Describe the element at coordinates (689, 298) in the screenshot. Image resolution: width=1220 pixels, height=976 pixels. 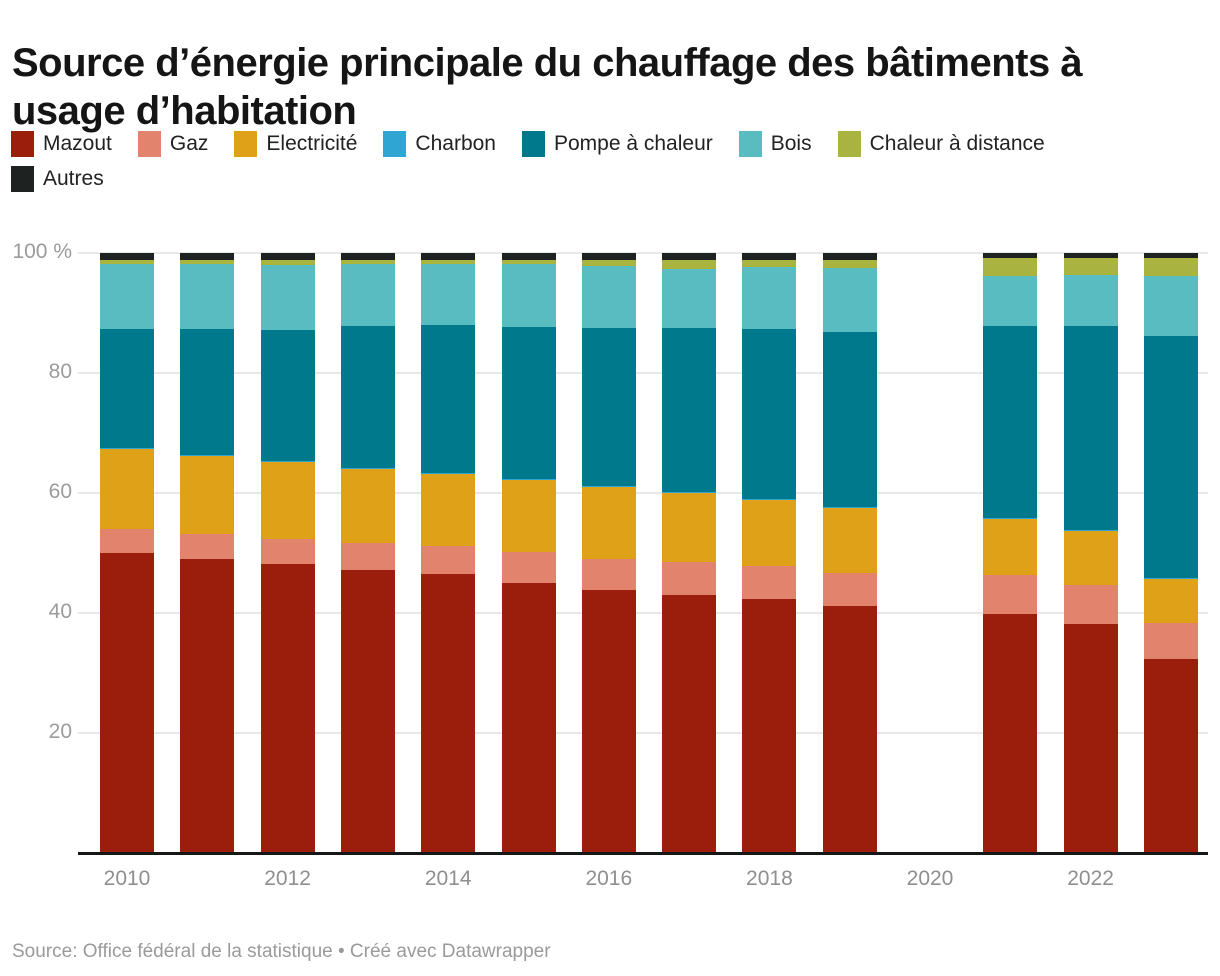
I see `bar-segment-bois-2017` at that location.